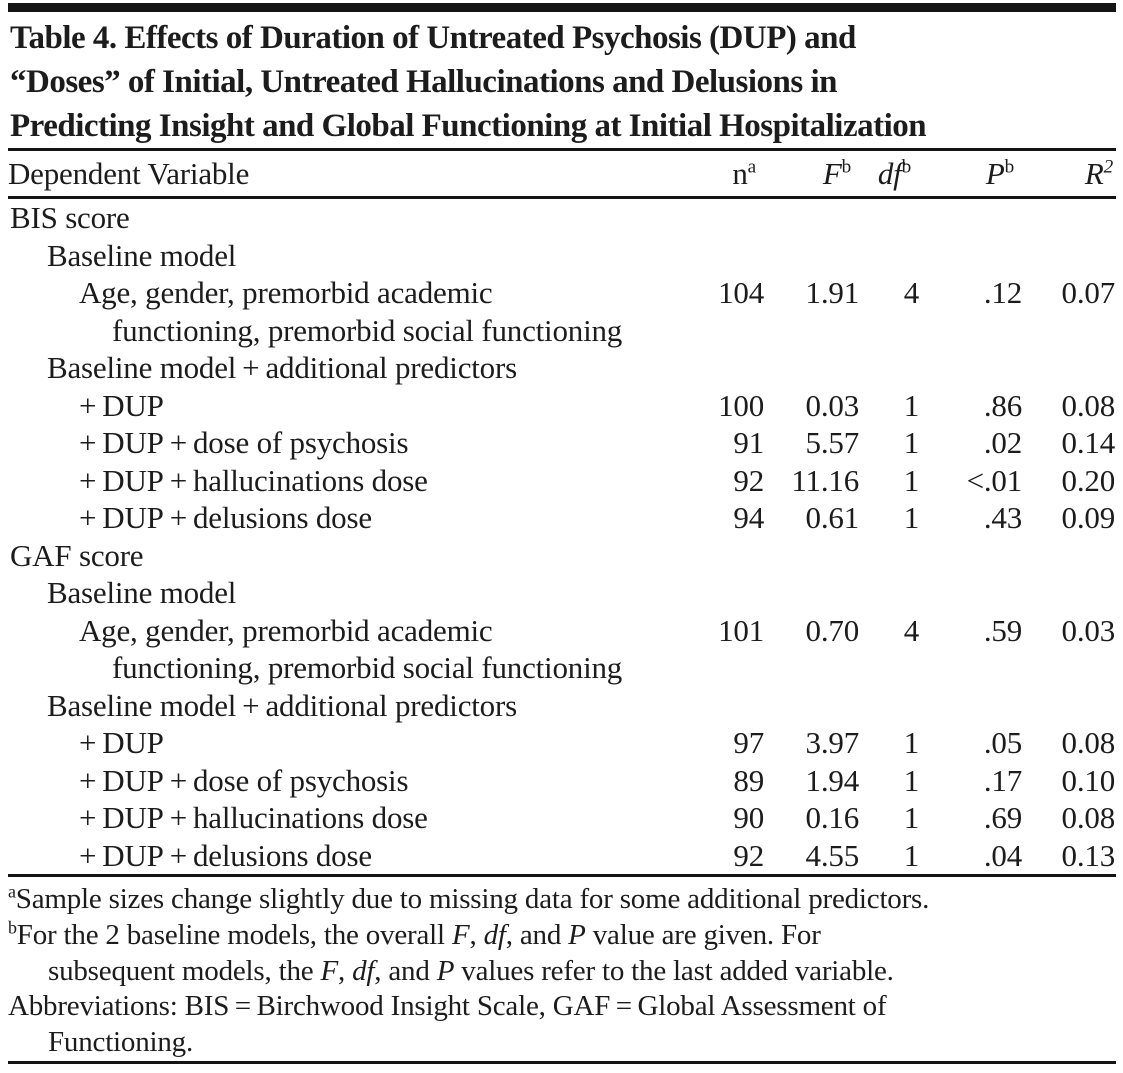  I want to click on footnote-text: subsequent models, the, so click(184, 970).